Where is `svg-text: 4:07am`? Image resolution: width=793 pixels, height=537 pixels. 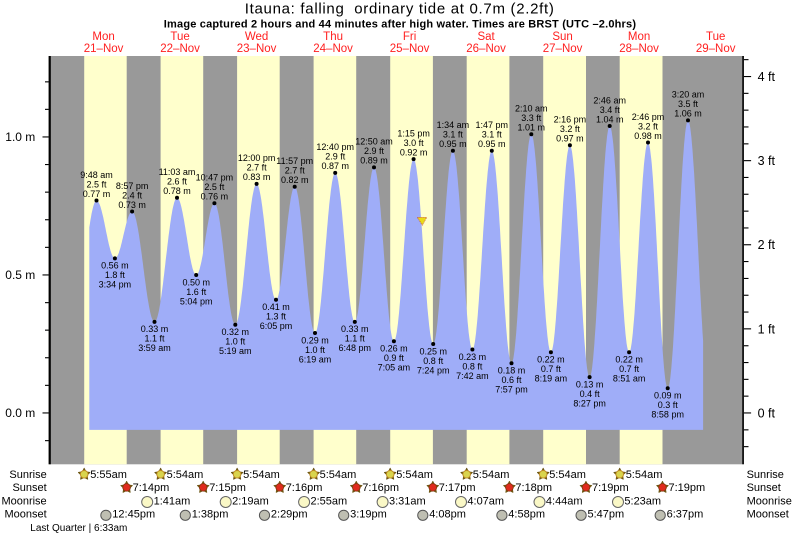
svg-text: 4:07am is located at coordinates (485, 501).